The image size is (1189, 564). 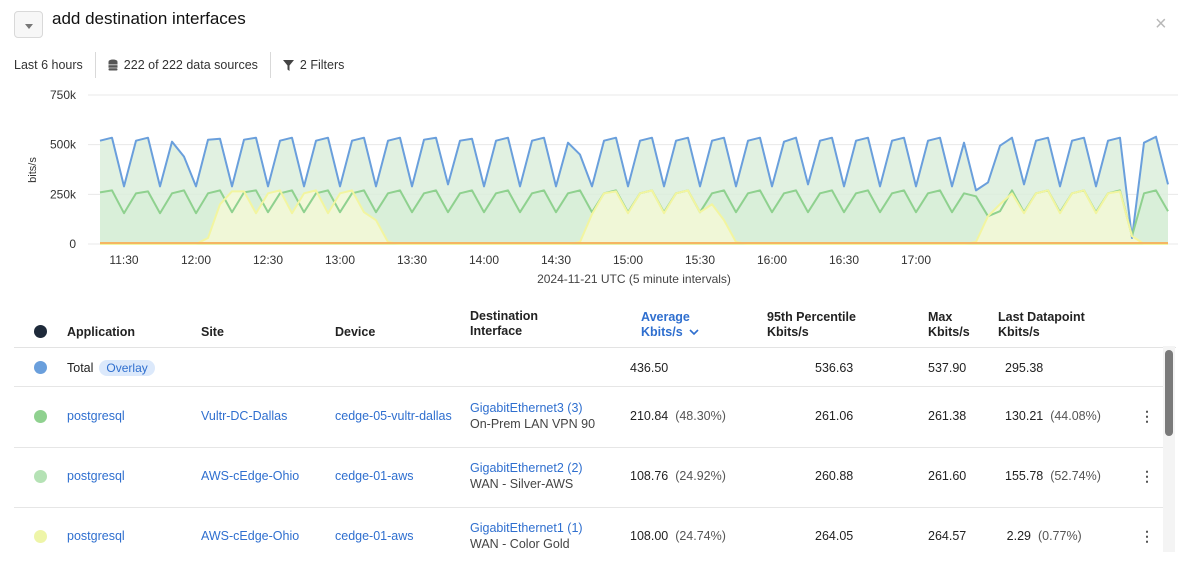 I want to click on sort-desc-icon, so click(x=694, y=332).